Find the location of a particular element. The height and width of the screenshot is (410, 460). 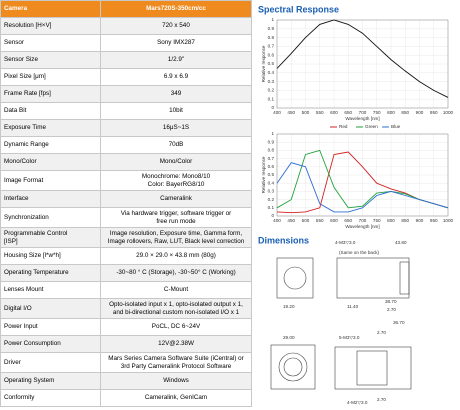

legend-label: Green is located at coordinates (371, 126).